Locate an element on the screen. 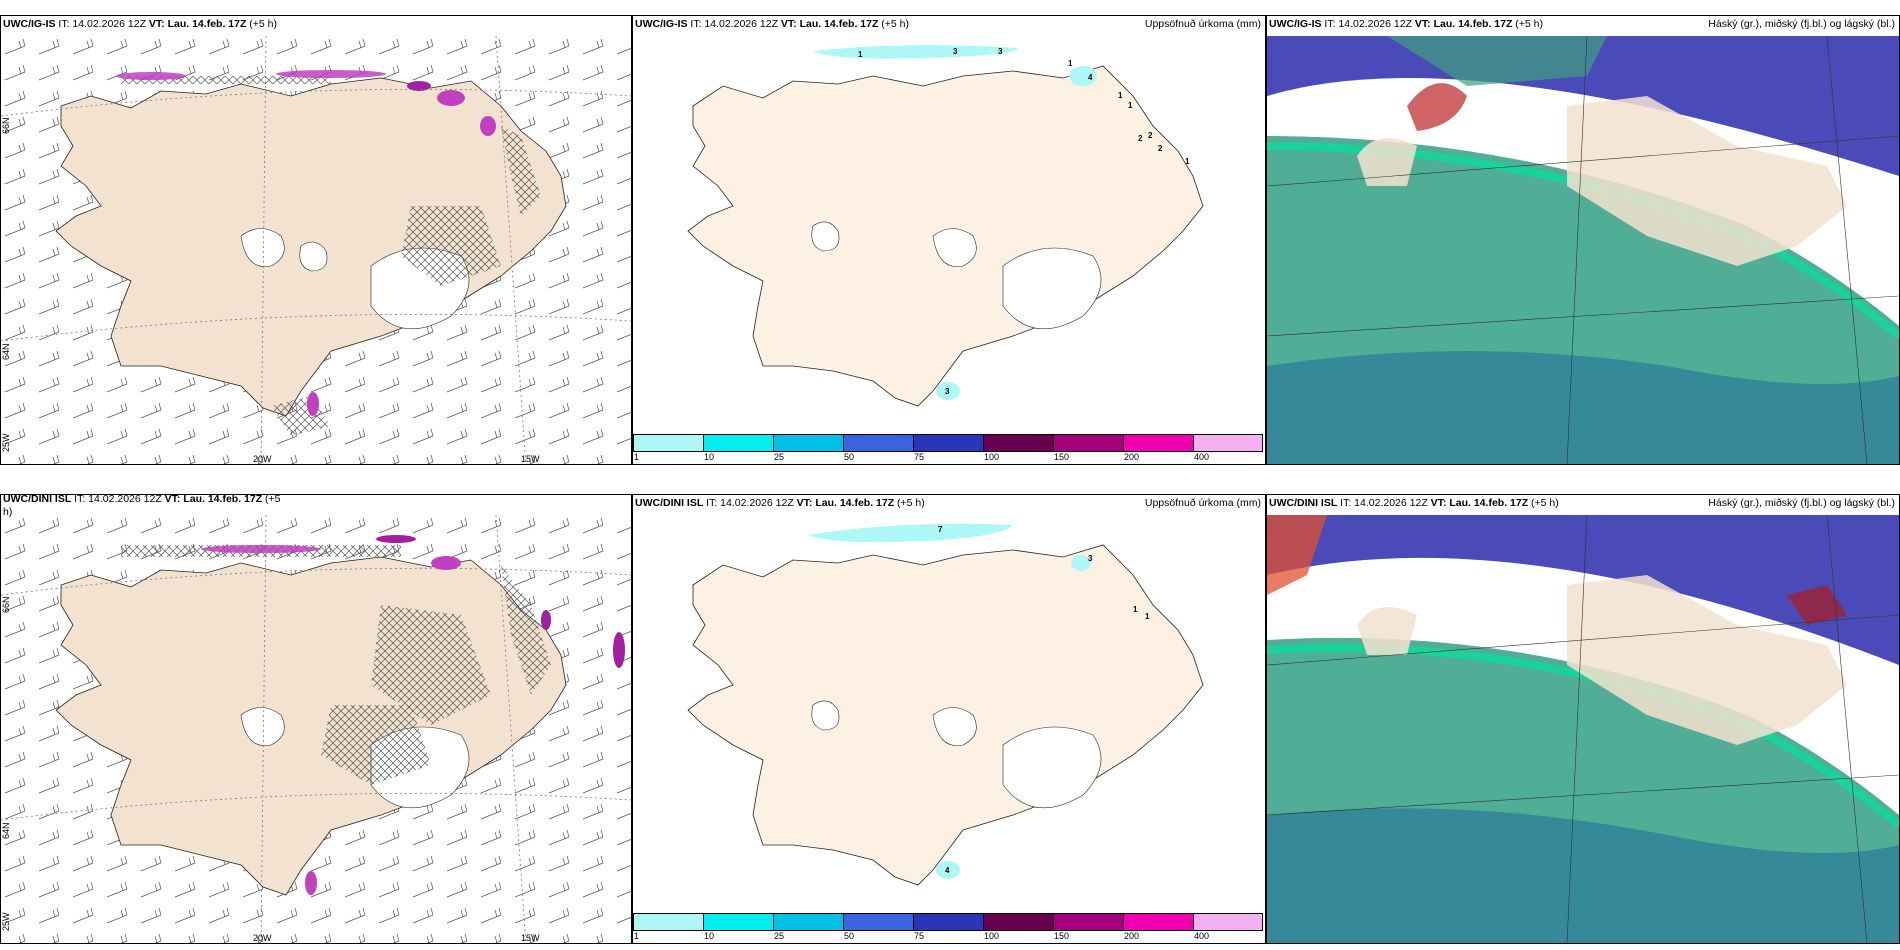  precip-label: 7 is located at coordinates (940, 529).